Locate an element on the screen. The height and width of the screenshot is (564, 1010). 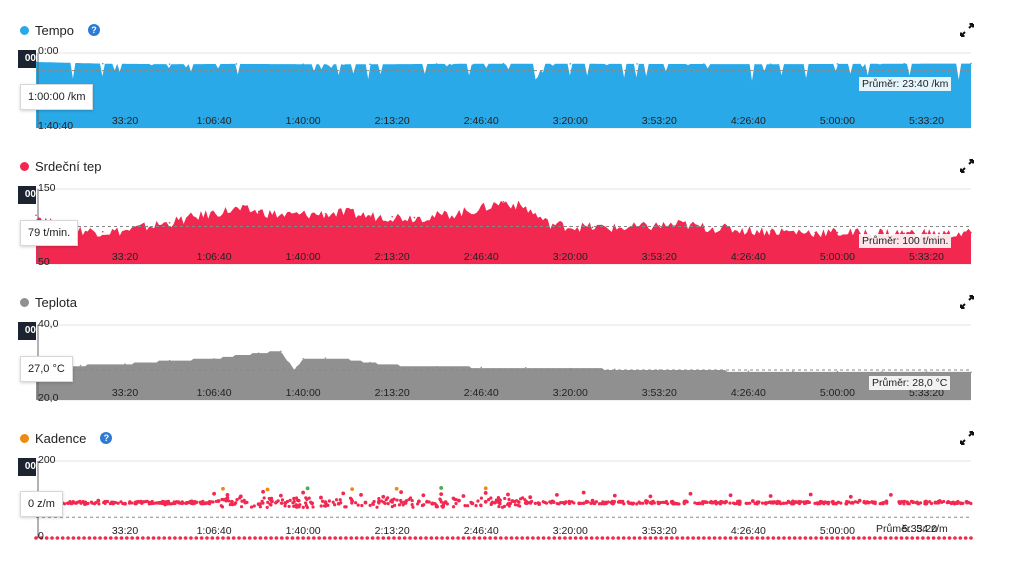
hr-x-tick-label: 2:46:40 is located at coordinates (481, 257).